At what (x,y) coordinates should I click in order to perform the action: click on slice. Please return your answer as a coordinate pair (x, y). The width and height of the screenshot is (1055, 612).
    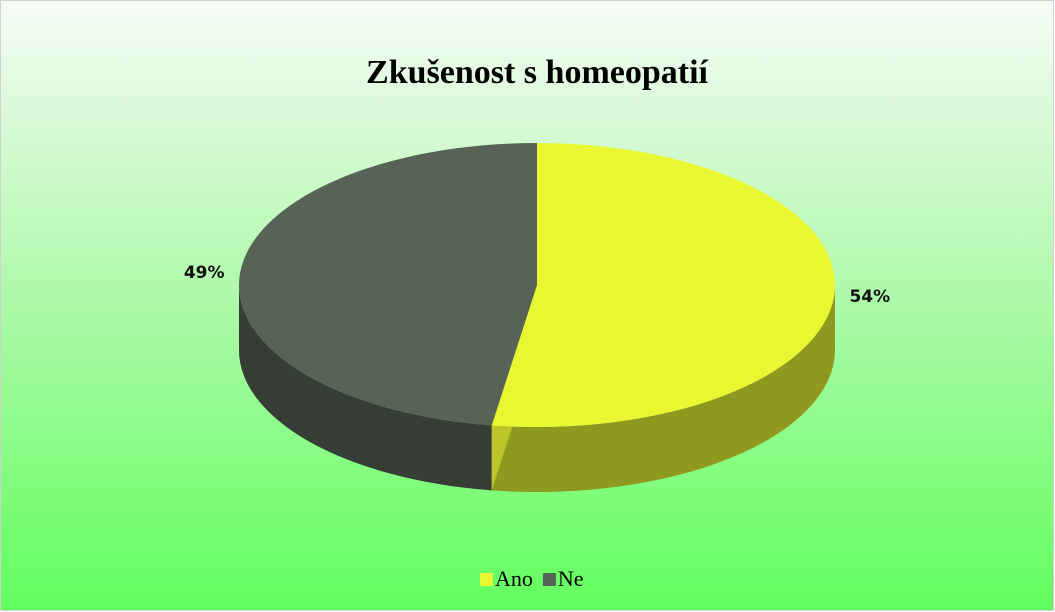
    Looking at the image, I should click on (388, 284).